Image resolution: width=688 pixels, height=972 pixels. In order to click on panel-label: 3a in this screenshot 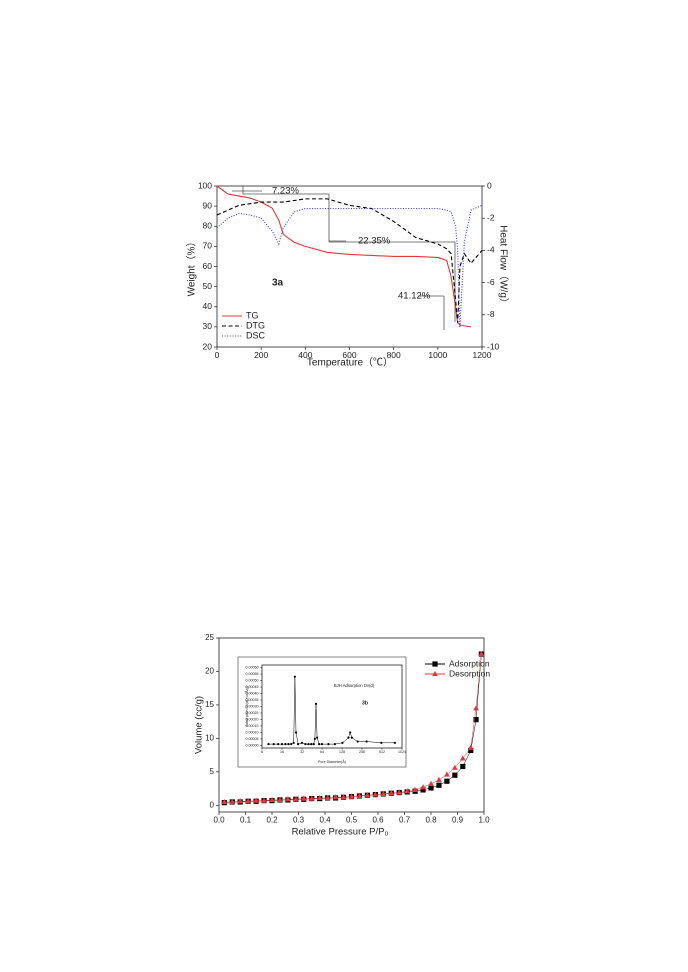, I will do `click(278, 283)`.